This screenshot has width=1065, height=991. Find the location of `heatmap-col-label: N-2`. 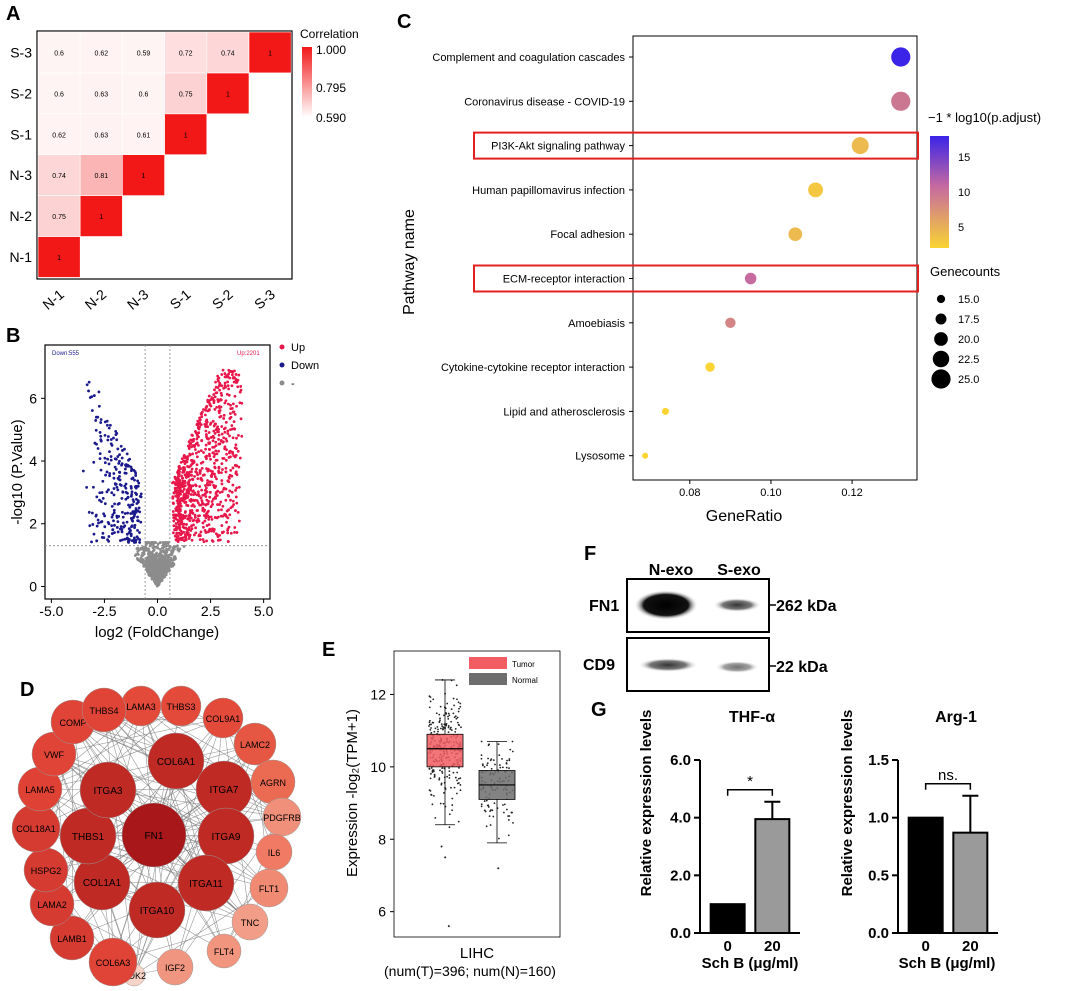

heatmap-col-label: N-2 is located at coordinates (96, 299).